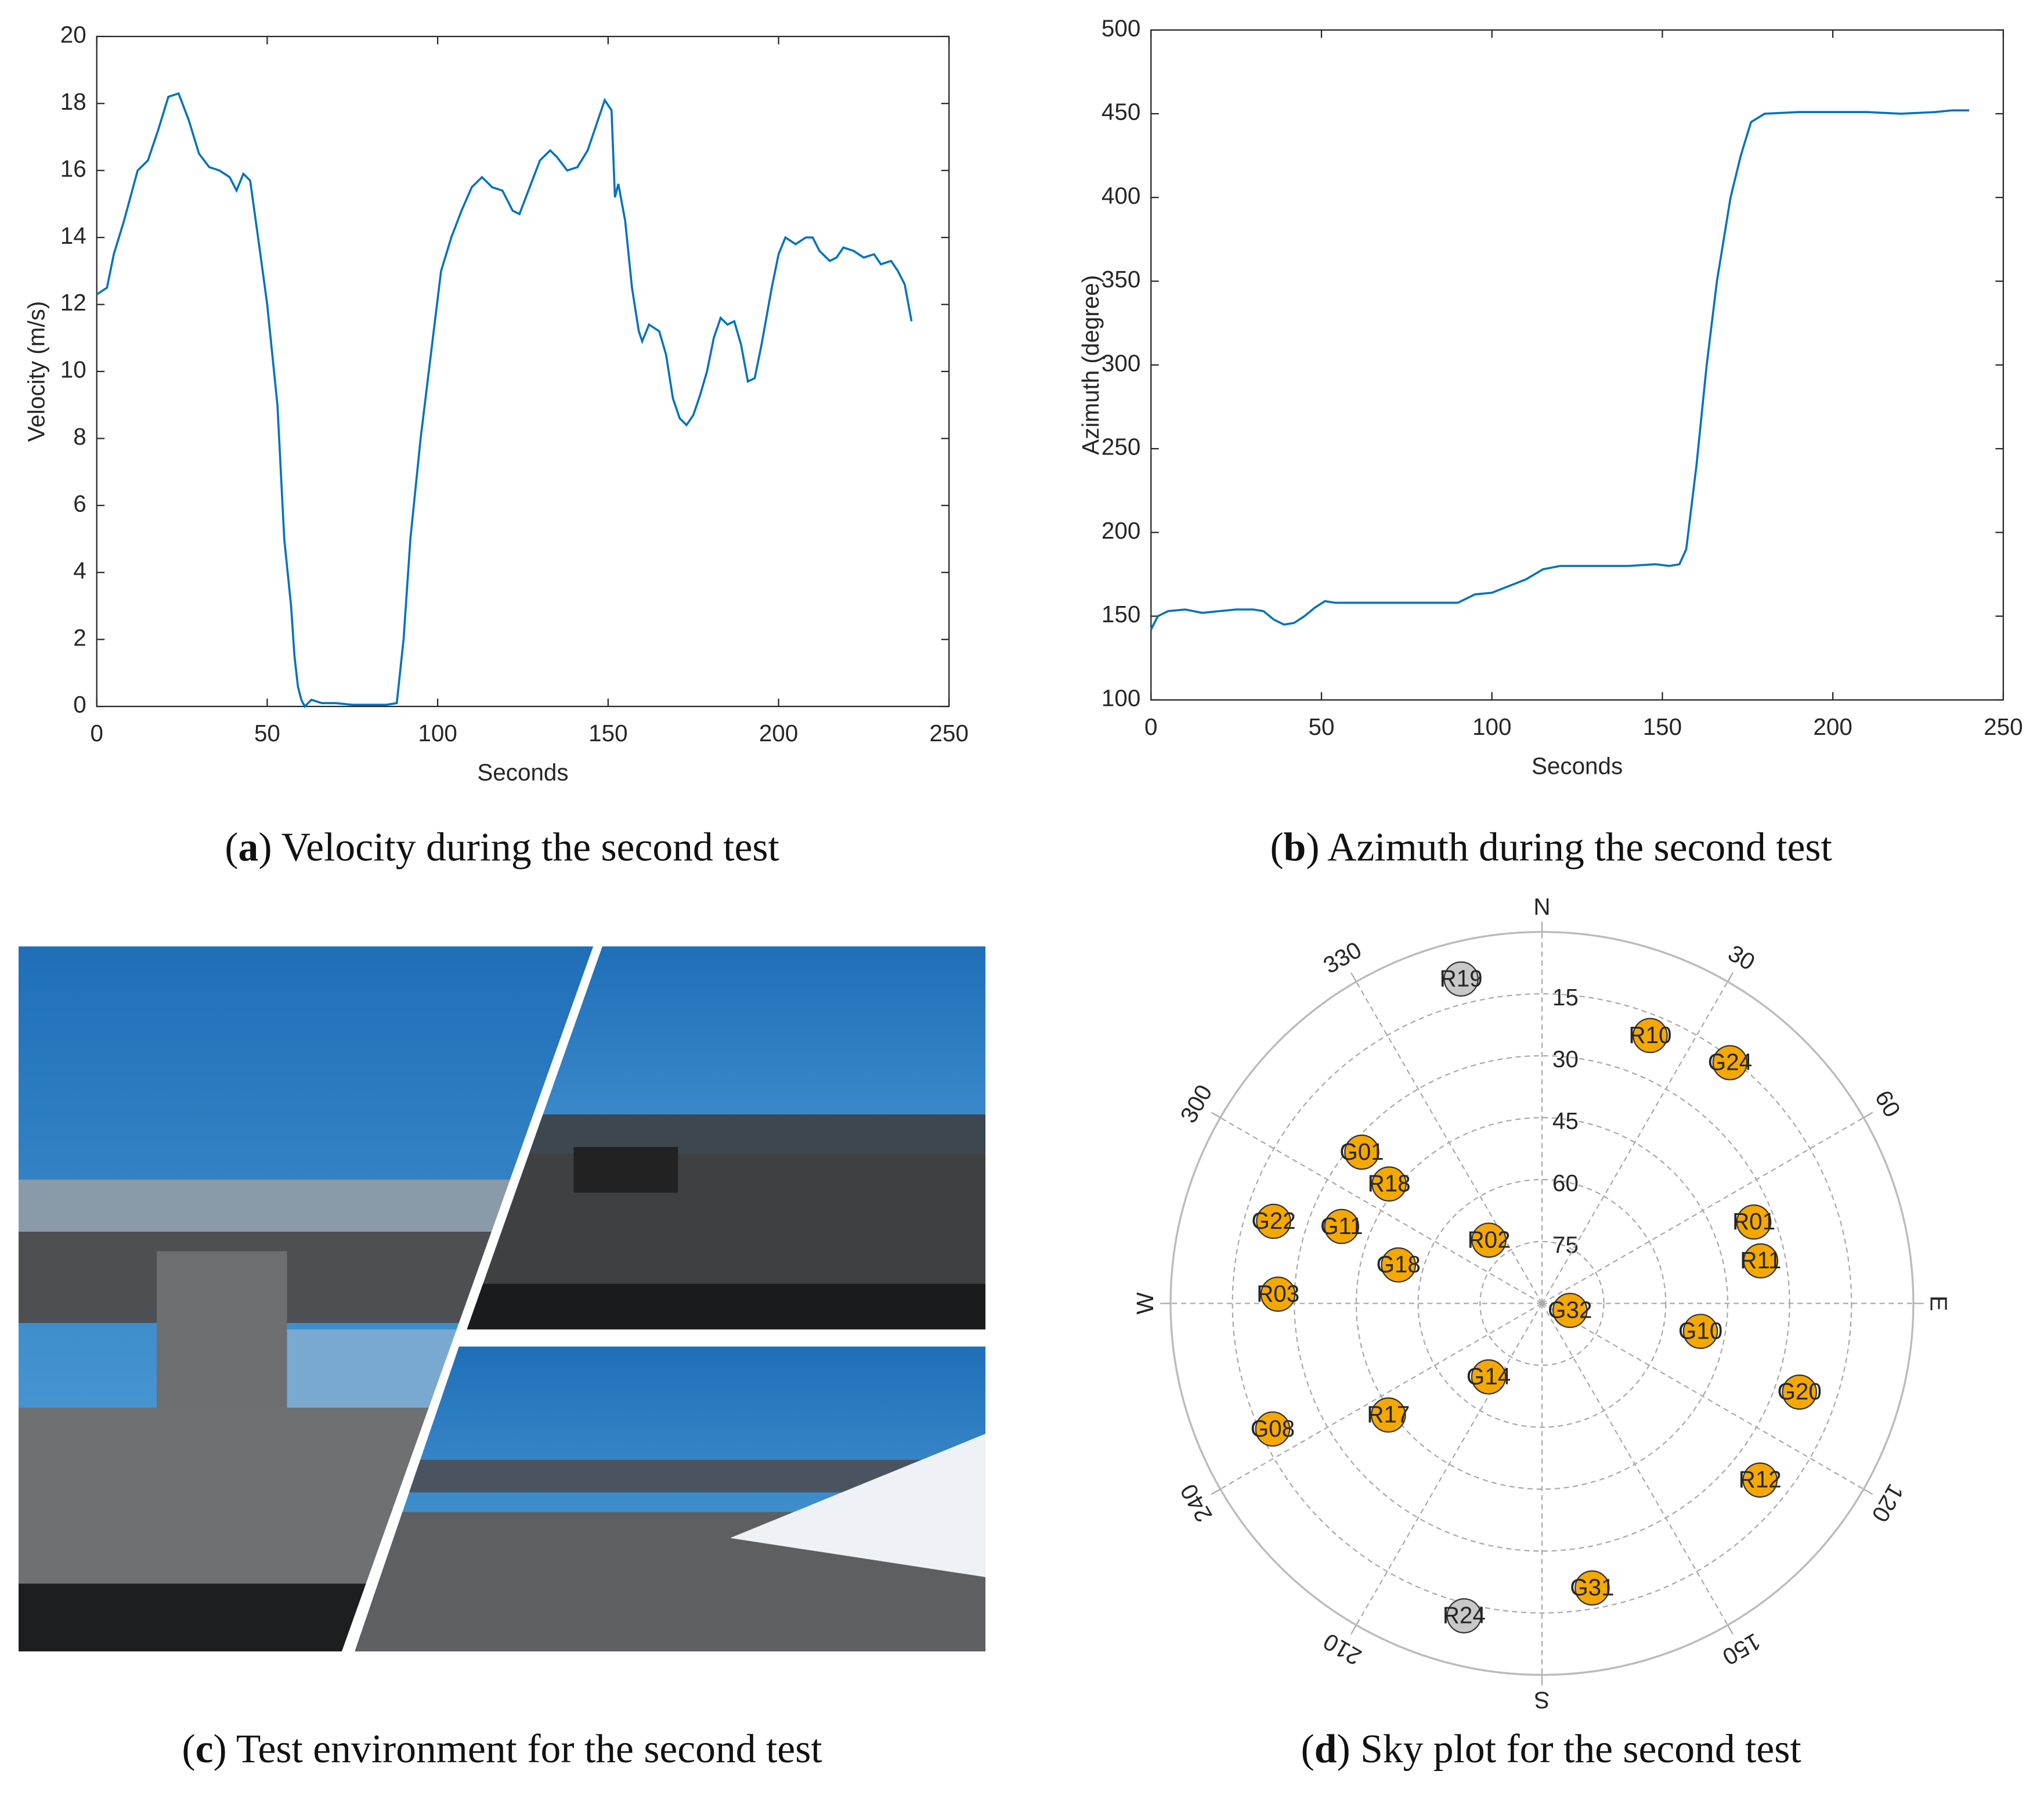  What do you see at coordinates (79, 704) in the screenshot?
I see `y-tick-label: 0` at bounding box center [79, 704].